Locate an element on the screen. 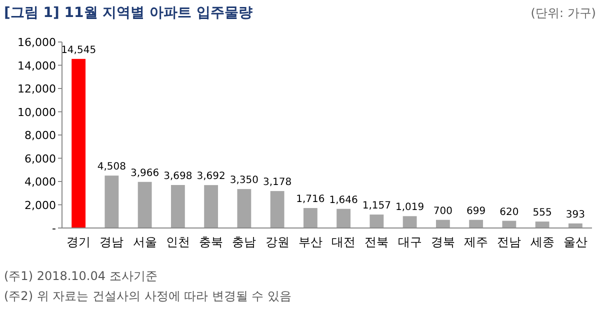 This screenshot has width=602, height=327. y-tick-label: - is located at coordinates (54, 228).